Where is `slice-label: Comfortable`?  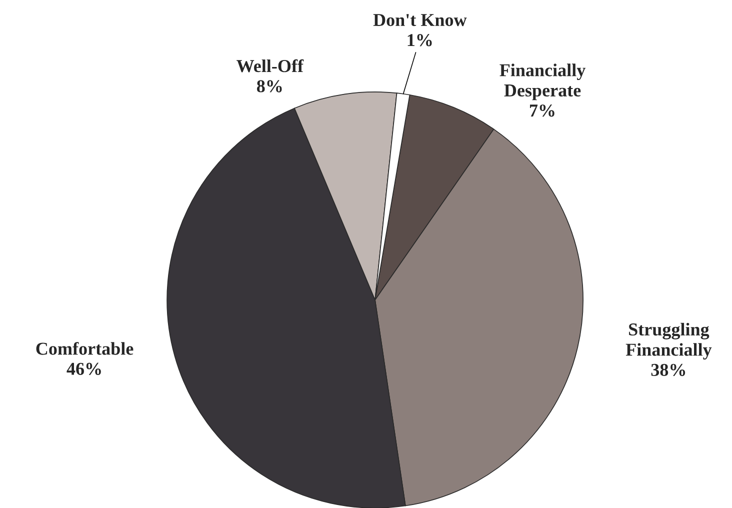
slice-label: Comfortable is located at coordinates (85, 348).